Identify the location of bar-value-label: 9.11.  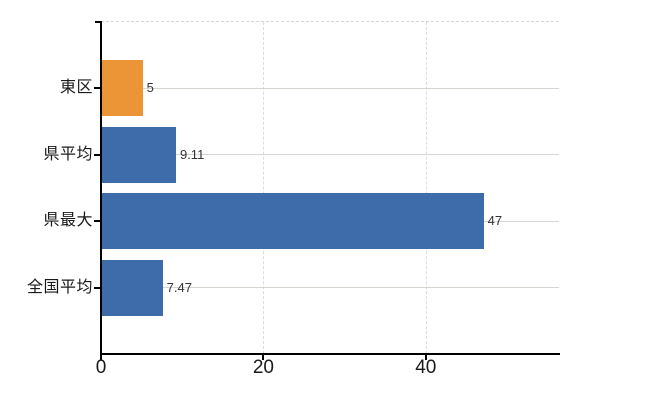
(192, 154).